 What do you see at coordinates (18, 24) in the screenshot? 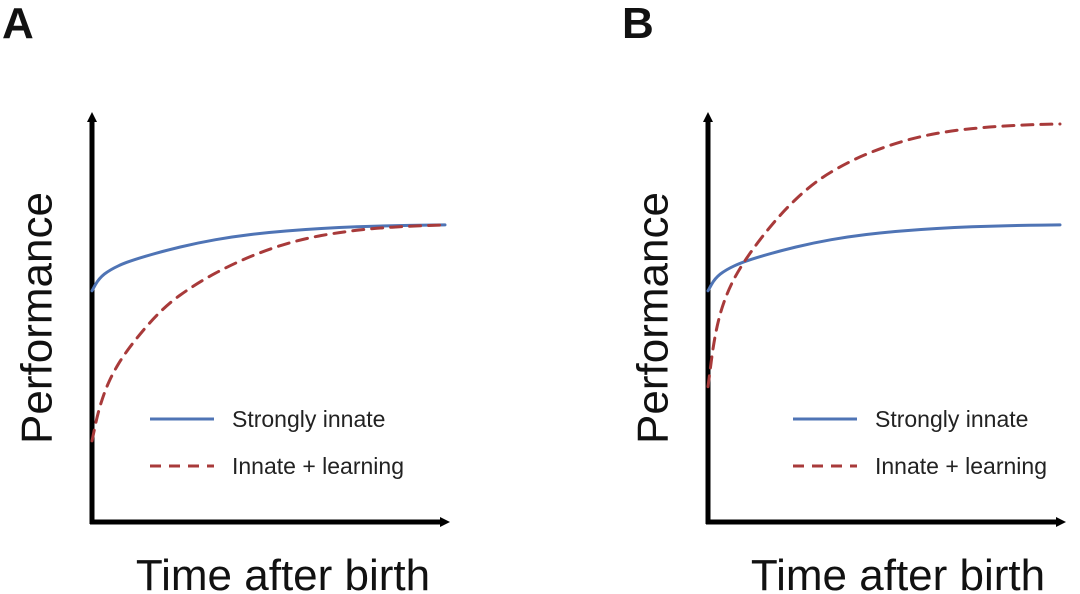
I see `panel-label: A` at bounding box center [18, 24].